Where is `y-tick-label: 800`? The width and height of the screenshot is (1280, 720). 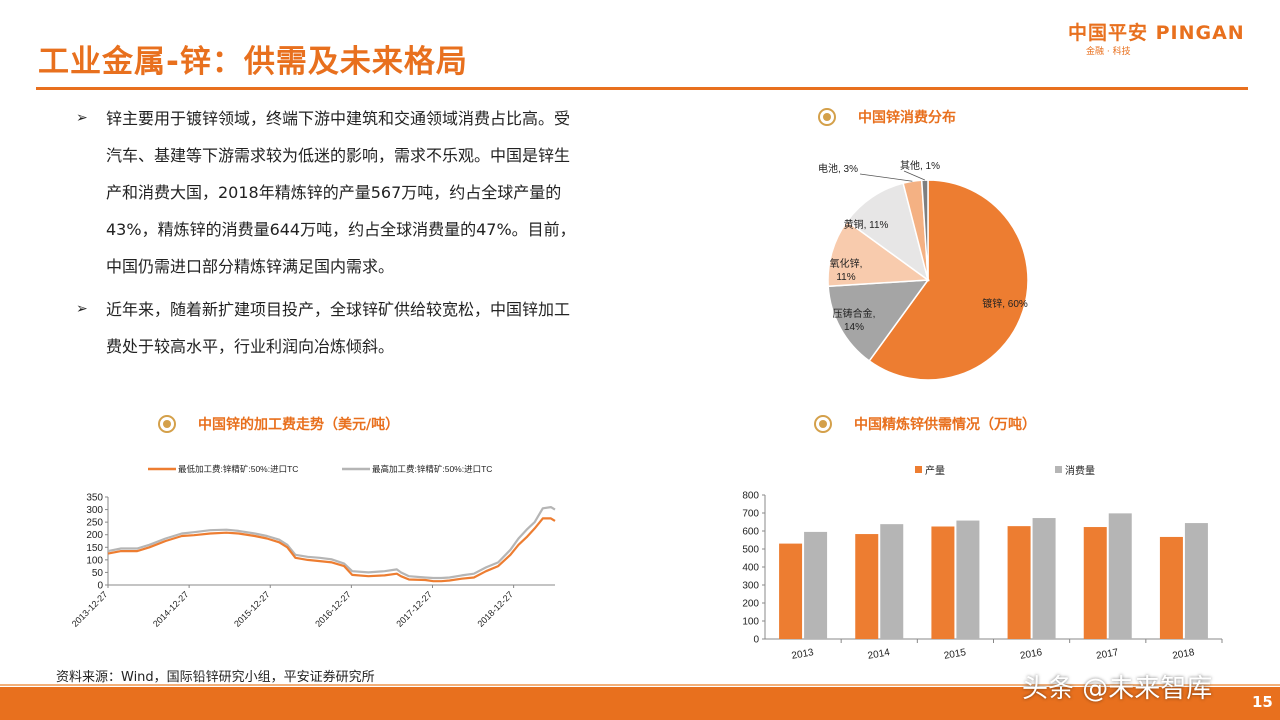
y-tick-label: 800 is located at coordinates (750, 496).